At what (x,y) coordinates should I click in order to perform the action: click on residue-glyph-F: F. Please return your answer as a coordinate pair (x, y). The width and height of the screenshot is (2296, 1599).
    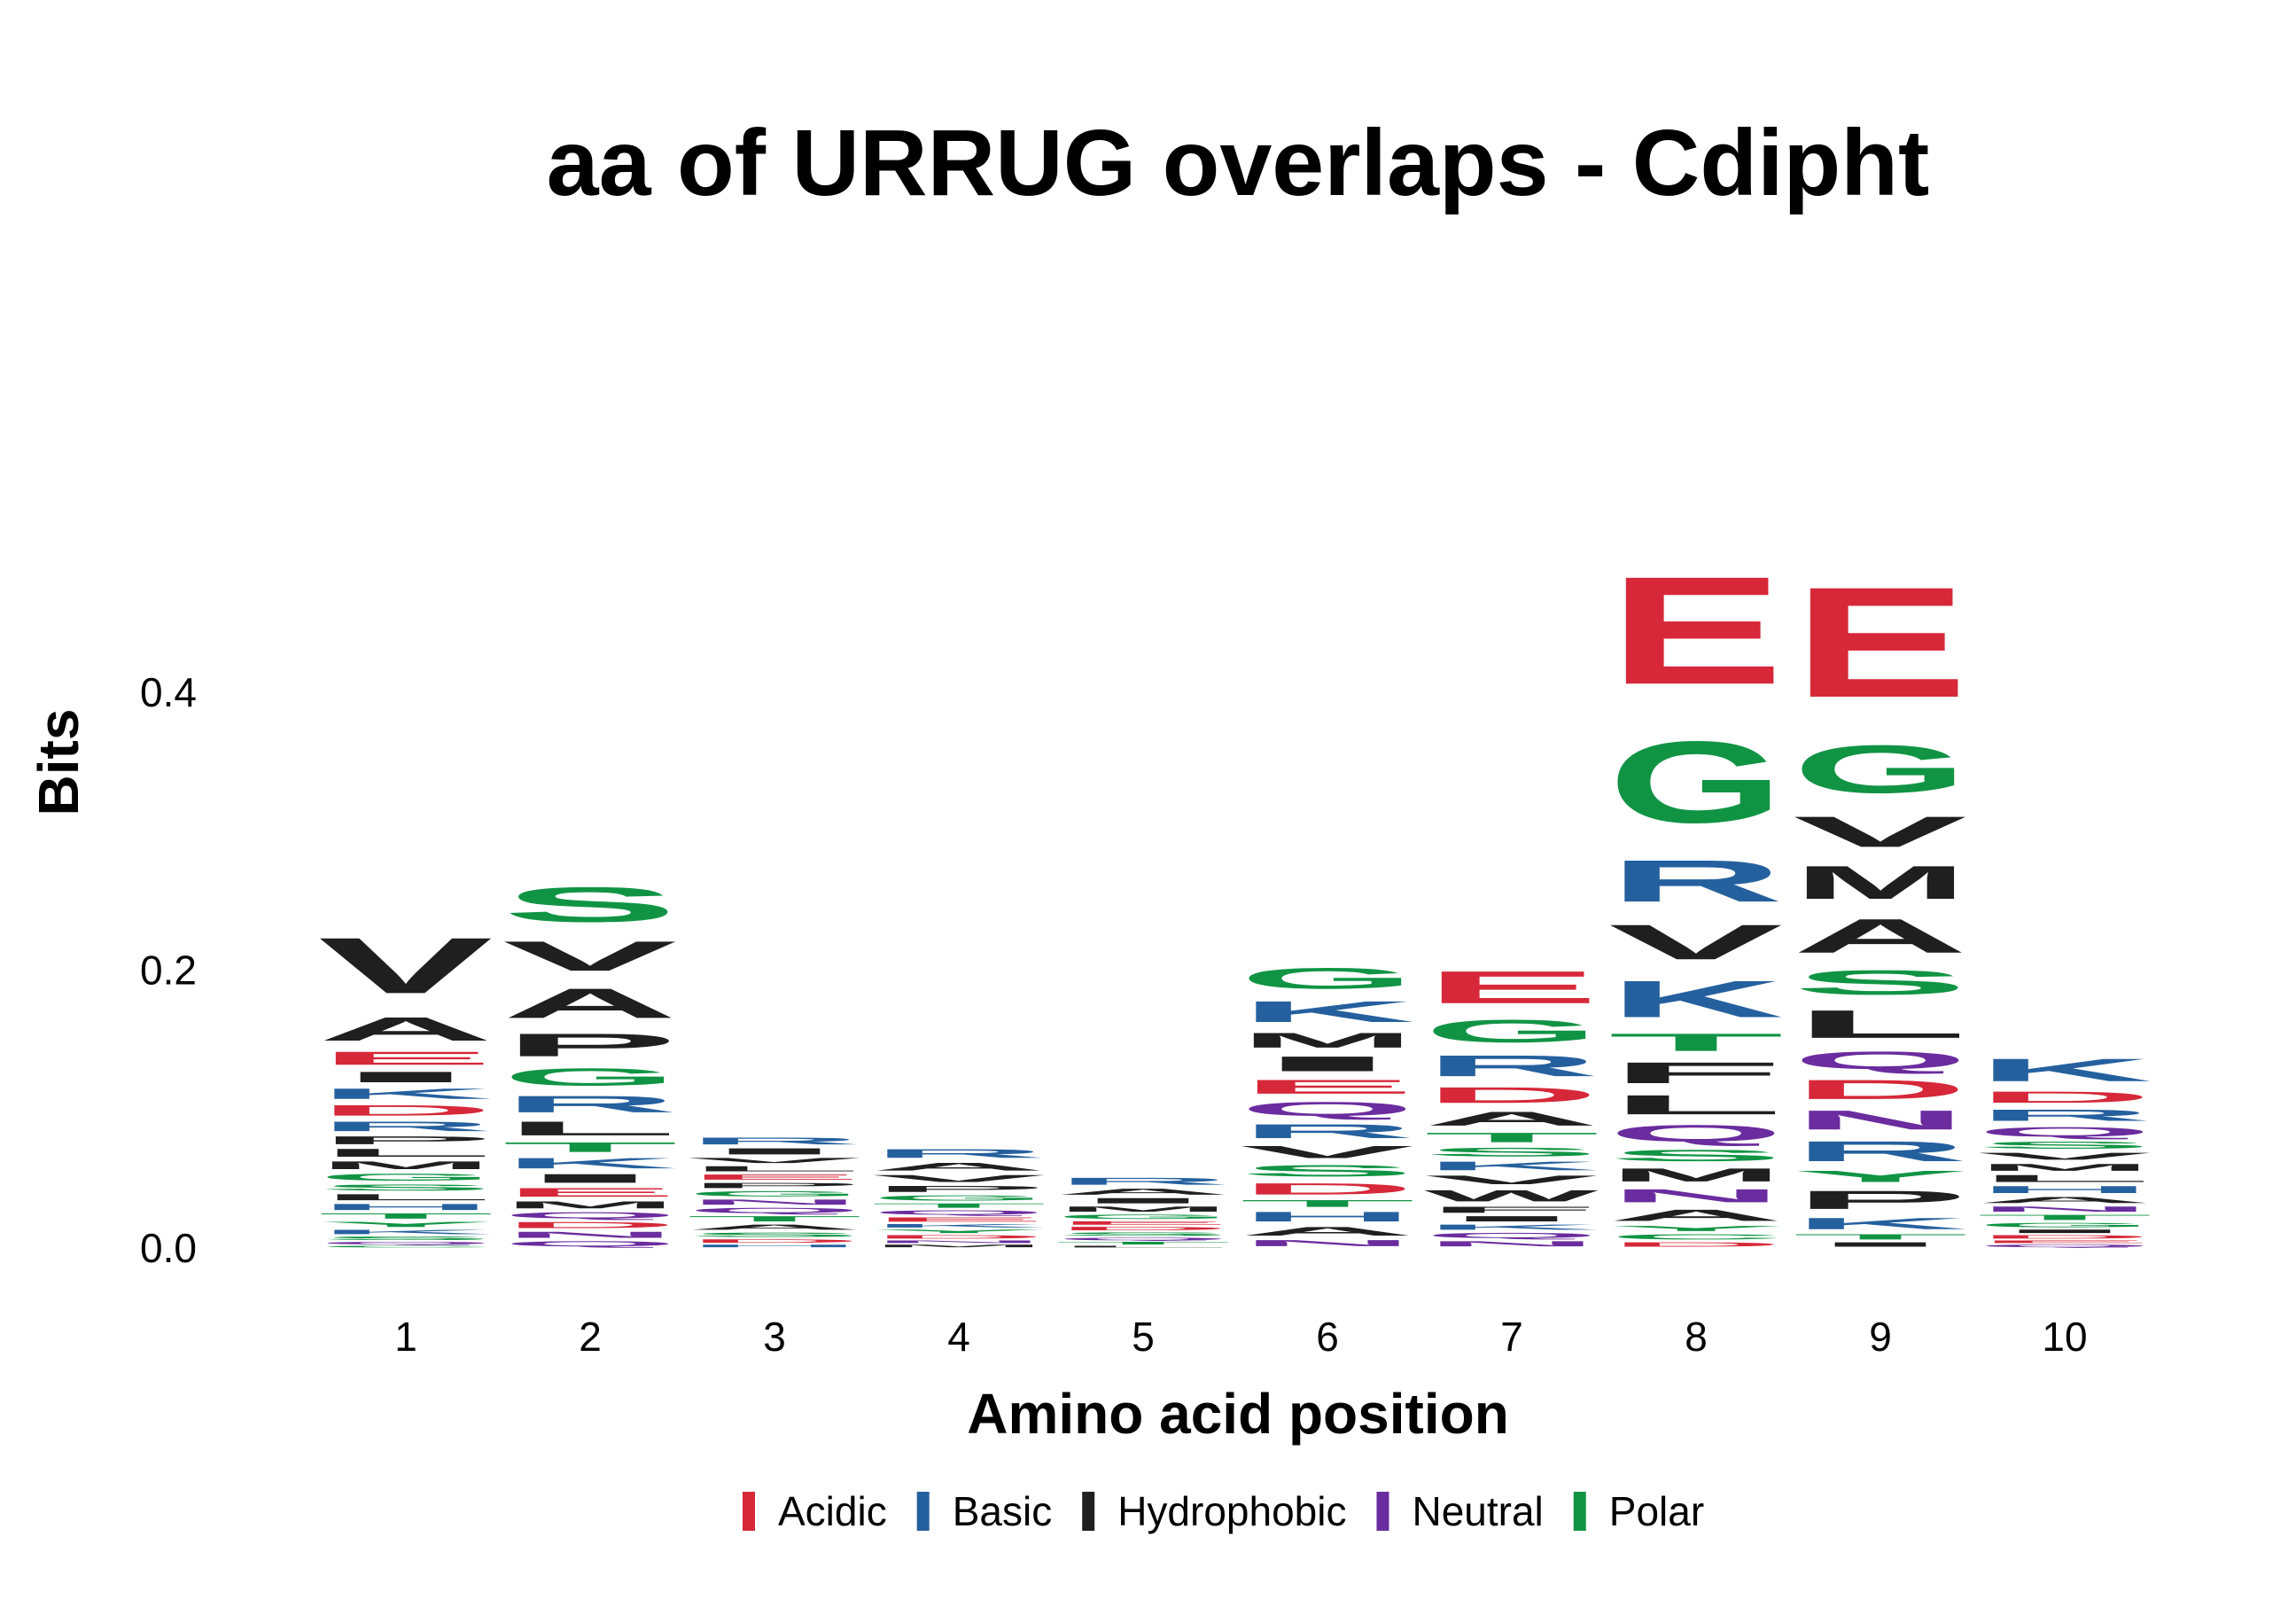
    Looking at the image, I should click on (1511, 1209).